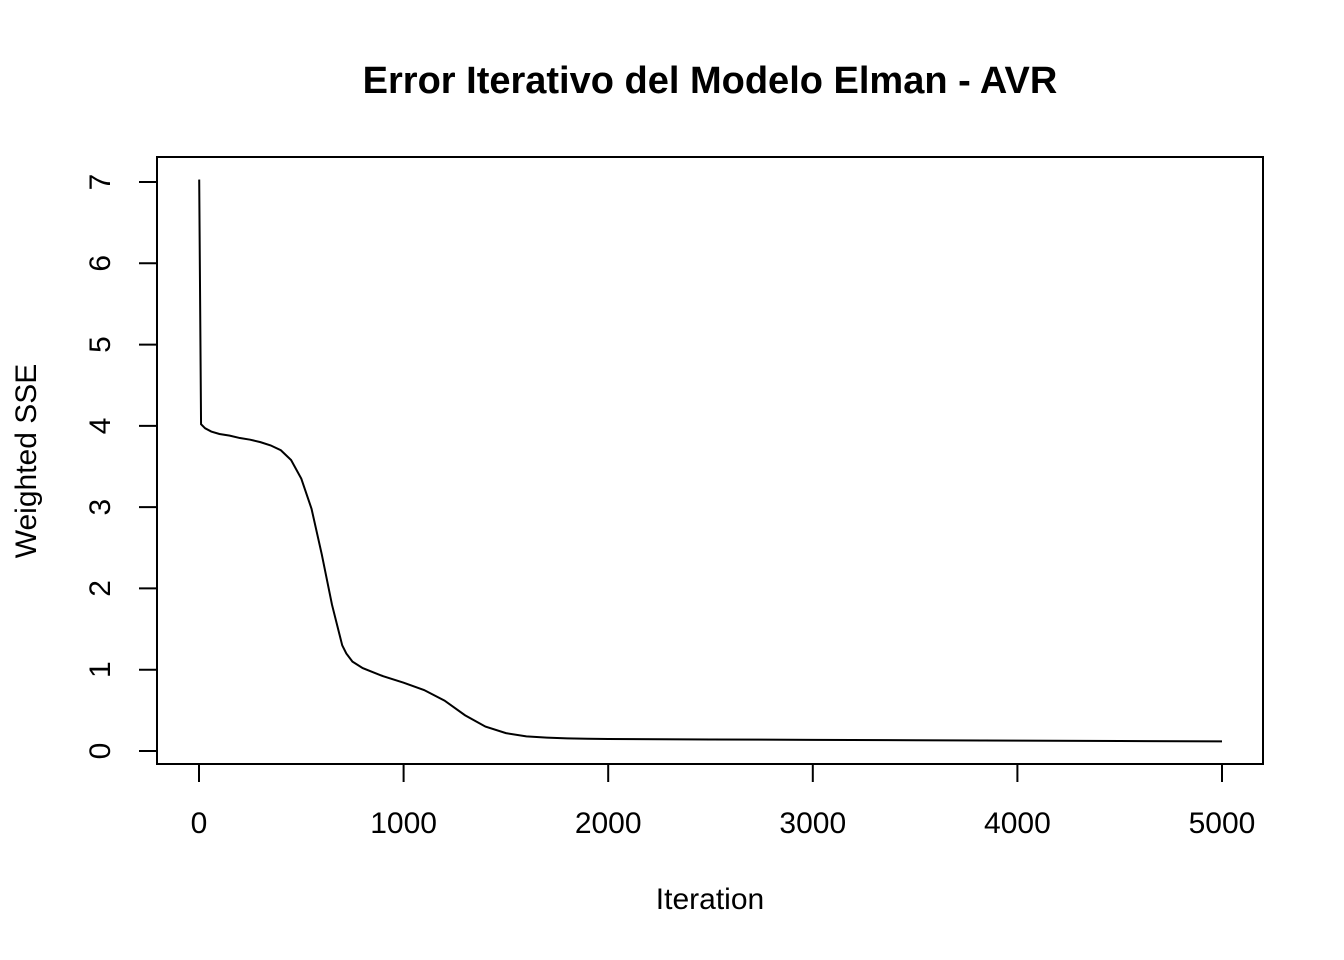 The image size is (1344, 960). I want to click on y-tick-label: 3, so click(100, 507).